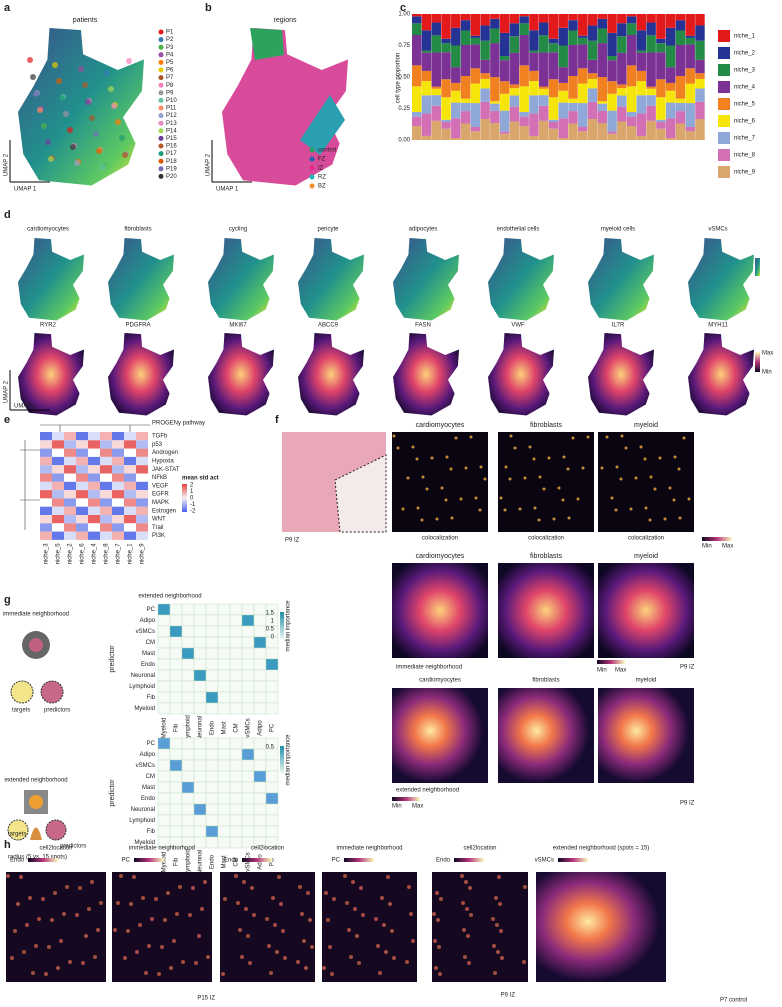 This screenshot has height=1007, width=782. I want to click on colorbar, so click(257, 860).